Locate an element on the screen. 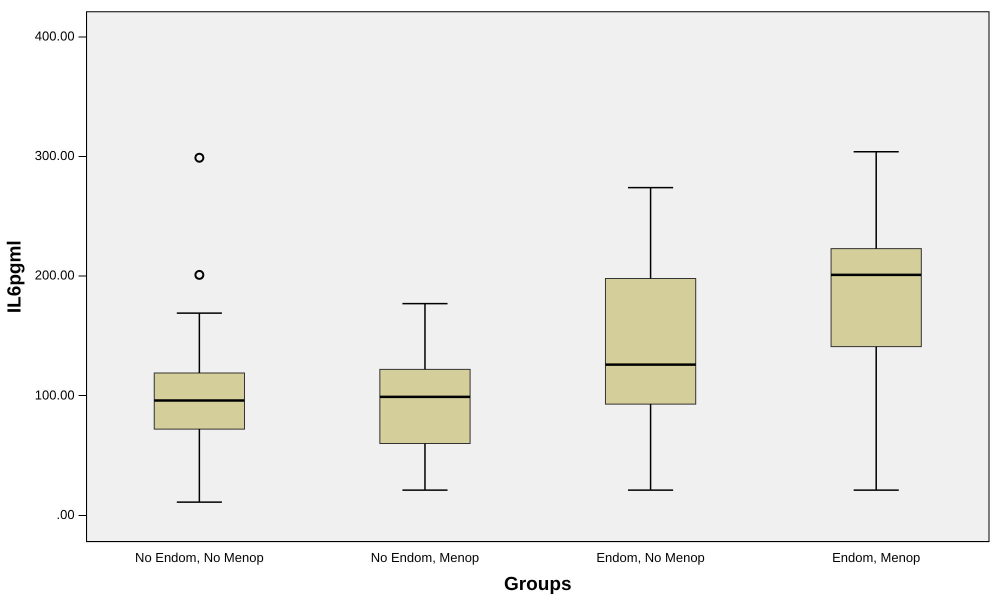  y-tick-label: 300.00 is located at coordinates (54, 156).